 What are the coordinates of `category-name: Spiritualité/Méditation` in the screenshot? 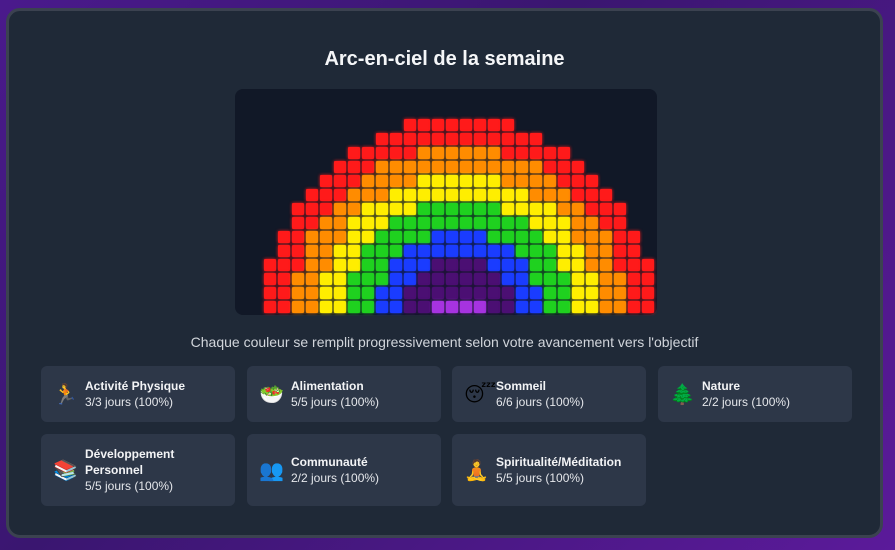 It's located at (559, 462).